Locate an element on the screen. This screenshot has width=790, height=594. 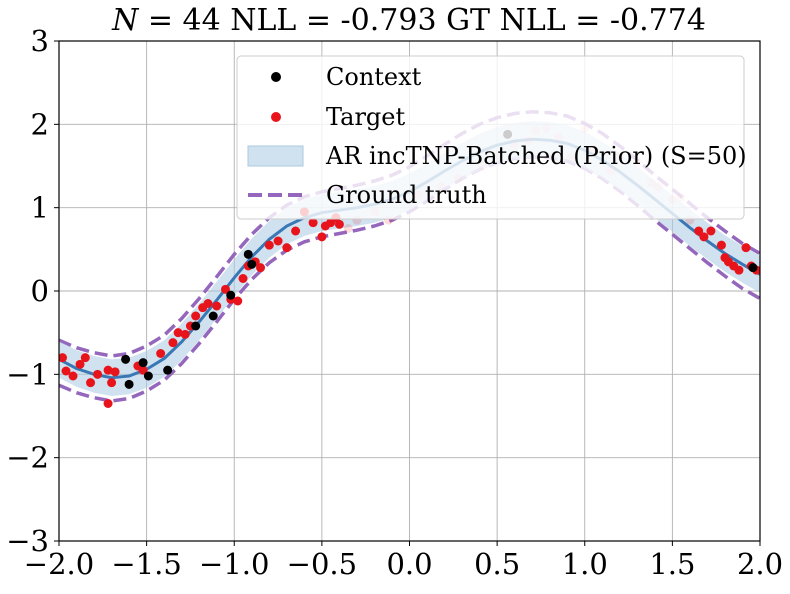
title-n-symbol: N is located at coordinates (125, 20).